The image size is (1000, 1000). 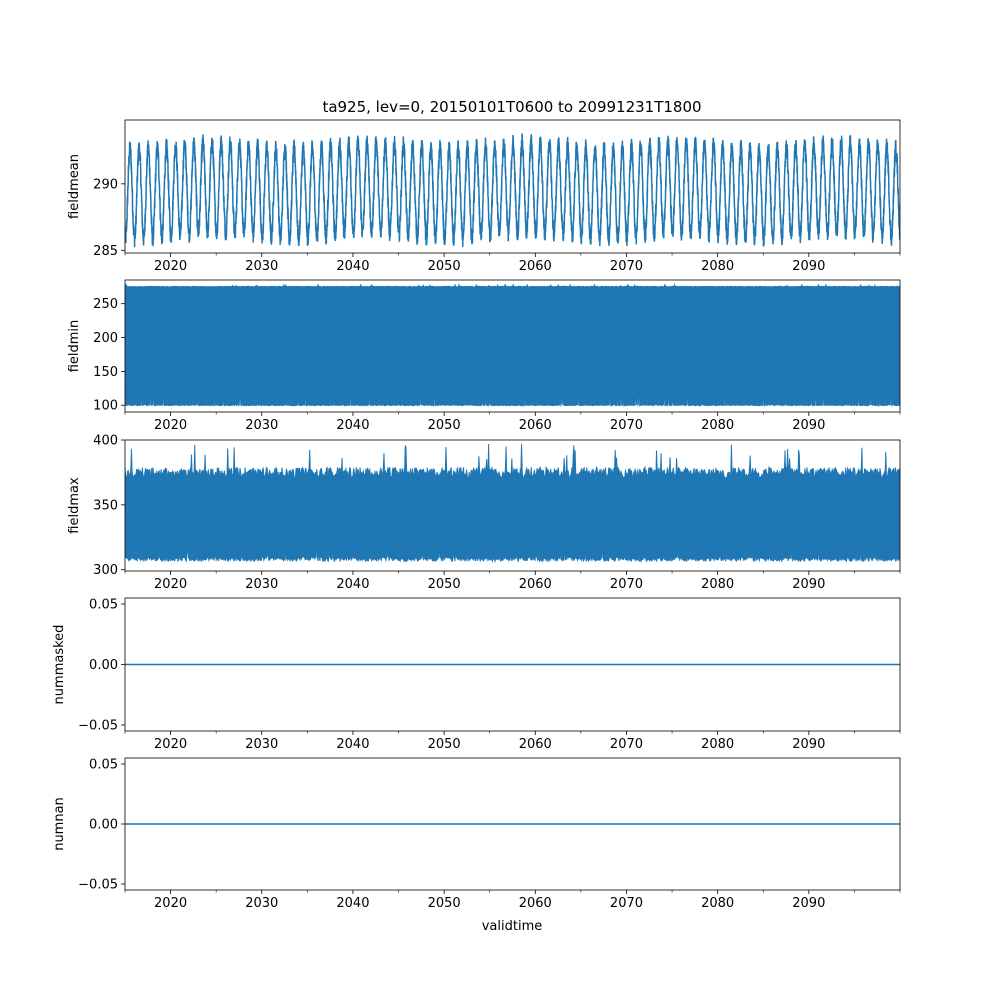 What do you see at coordinates (105, 304) in the screenshot?
I see `y-tick-label: 250` at bounding box center [105, 304].